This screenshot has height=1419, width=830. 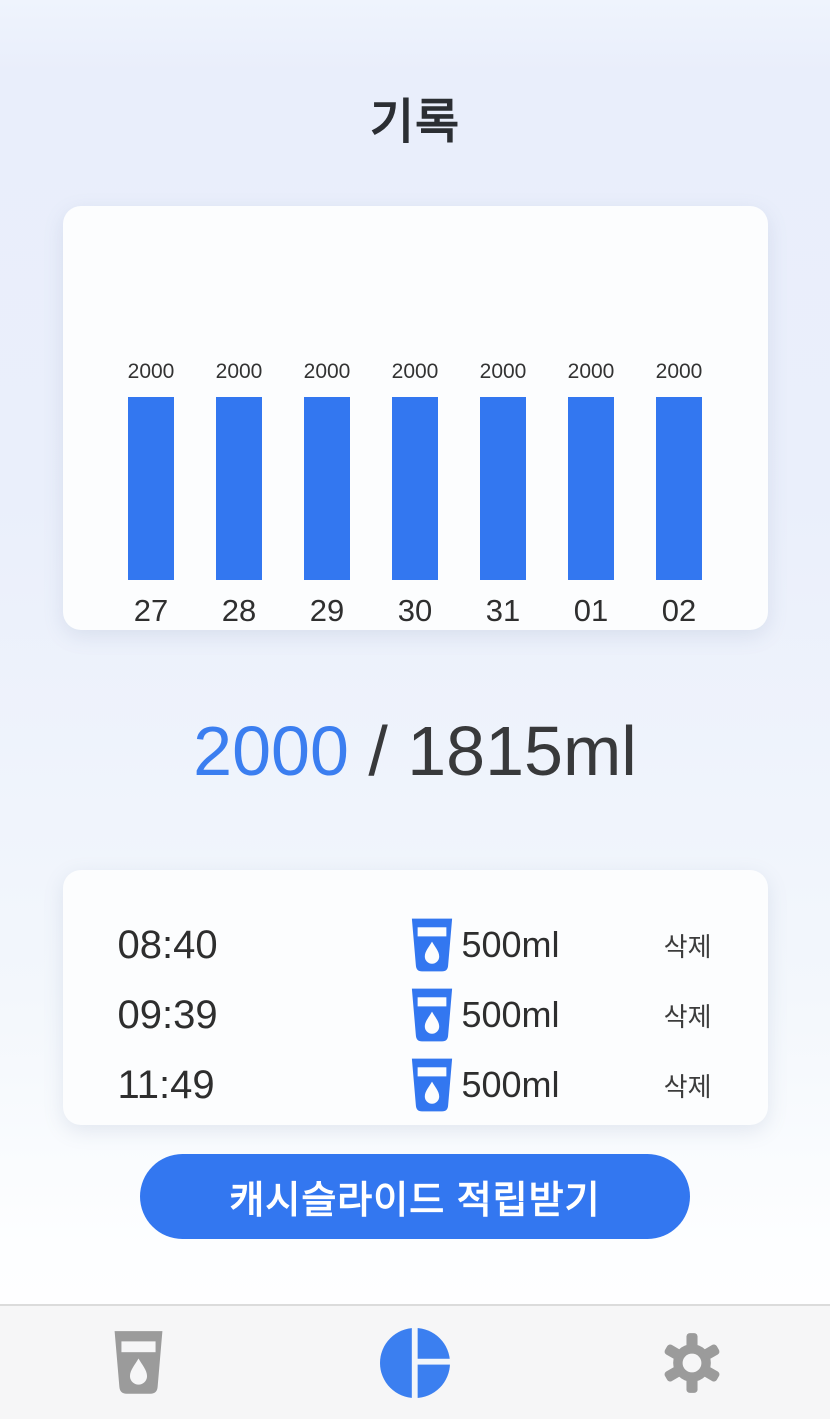 I want to click on cashslide-reward-button: 캐시슬라이드 적립받기, so click(x=415, y=1196).